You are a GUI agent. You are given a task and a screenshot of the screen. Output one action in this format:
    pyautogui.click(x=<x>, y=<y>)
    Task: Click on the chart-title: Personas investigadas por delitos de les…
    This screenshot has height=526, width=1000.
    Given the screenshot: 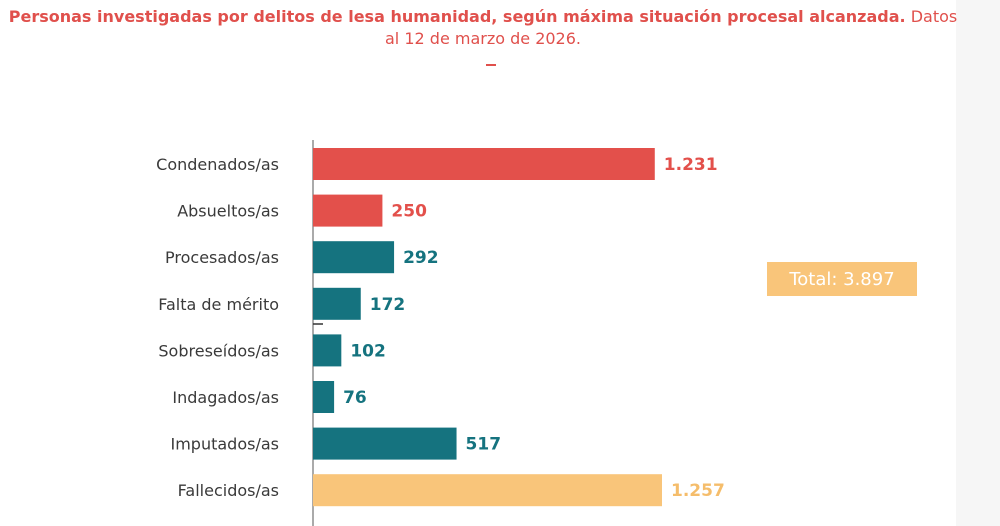 What is the action you would take?
    pyautogui.click(x=483, y=28)
    